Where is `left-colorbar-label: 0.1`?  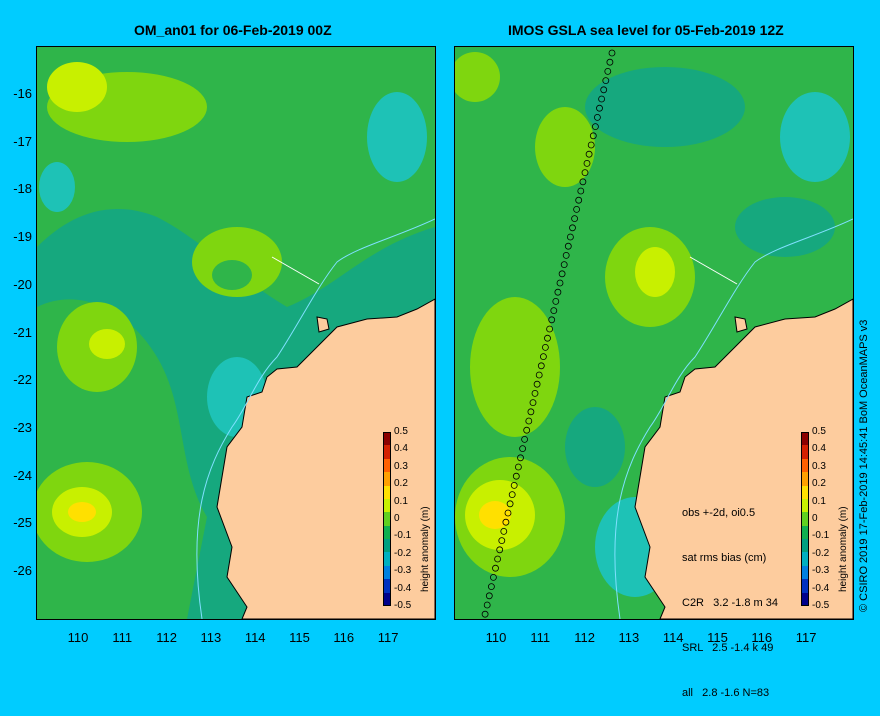
left-colorbar-label: 0.1 is located at coordinates (401, 501).